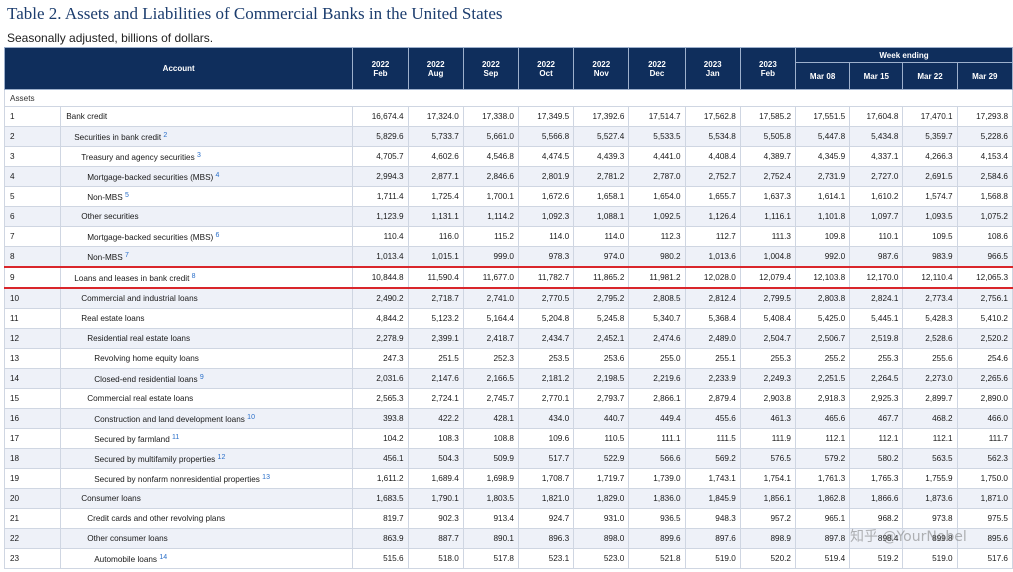 This screenshot has height=572, width=1013. What do you see at coordinates (435, 458) in the screenshot?
I see `value-cell: 504.3` at bounding box center [435, 458].